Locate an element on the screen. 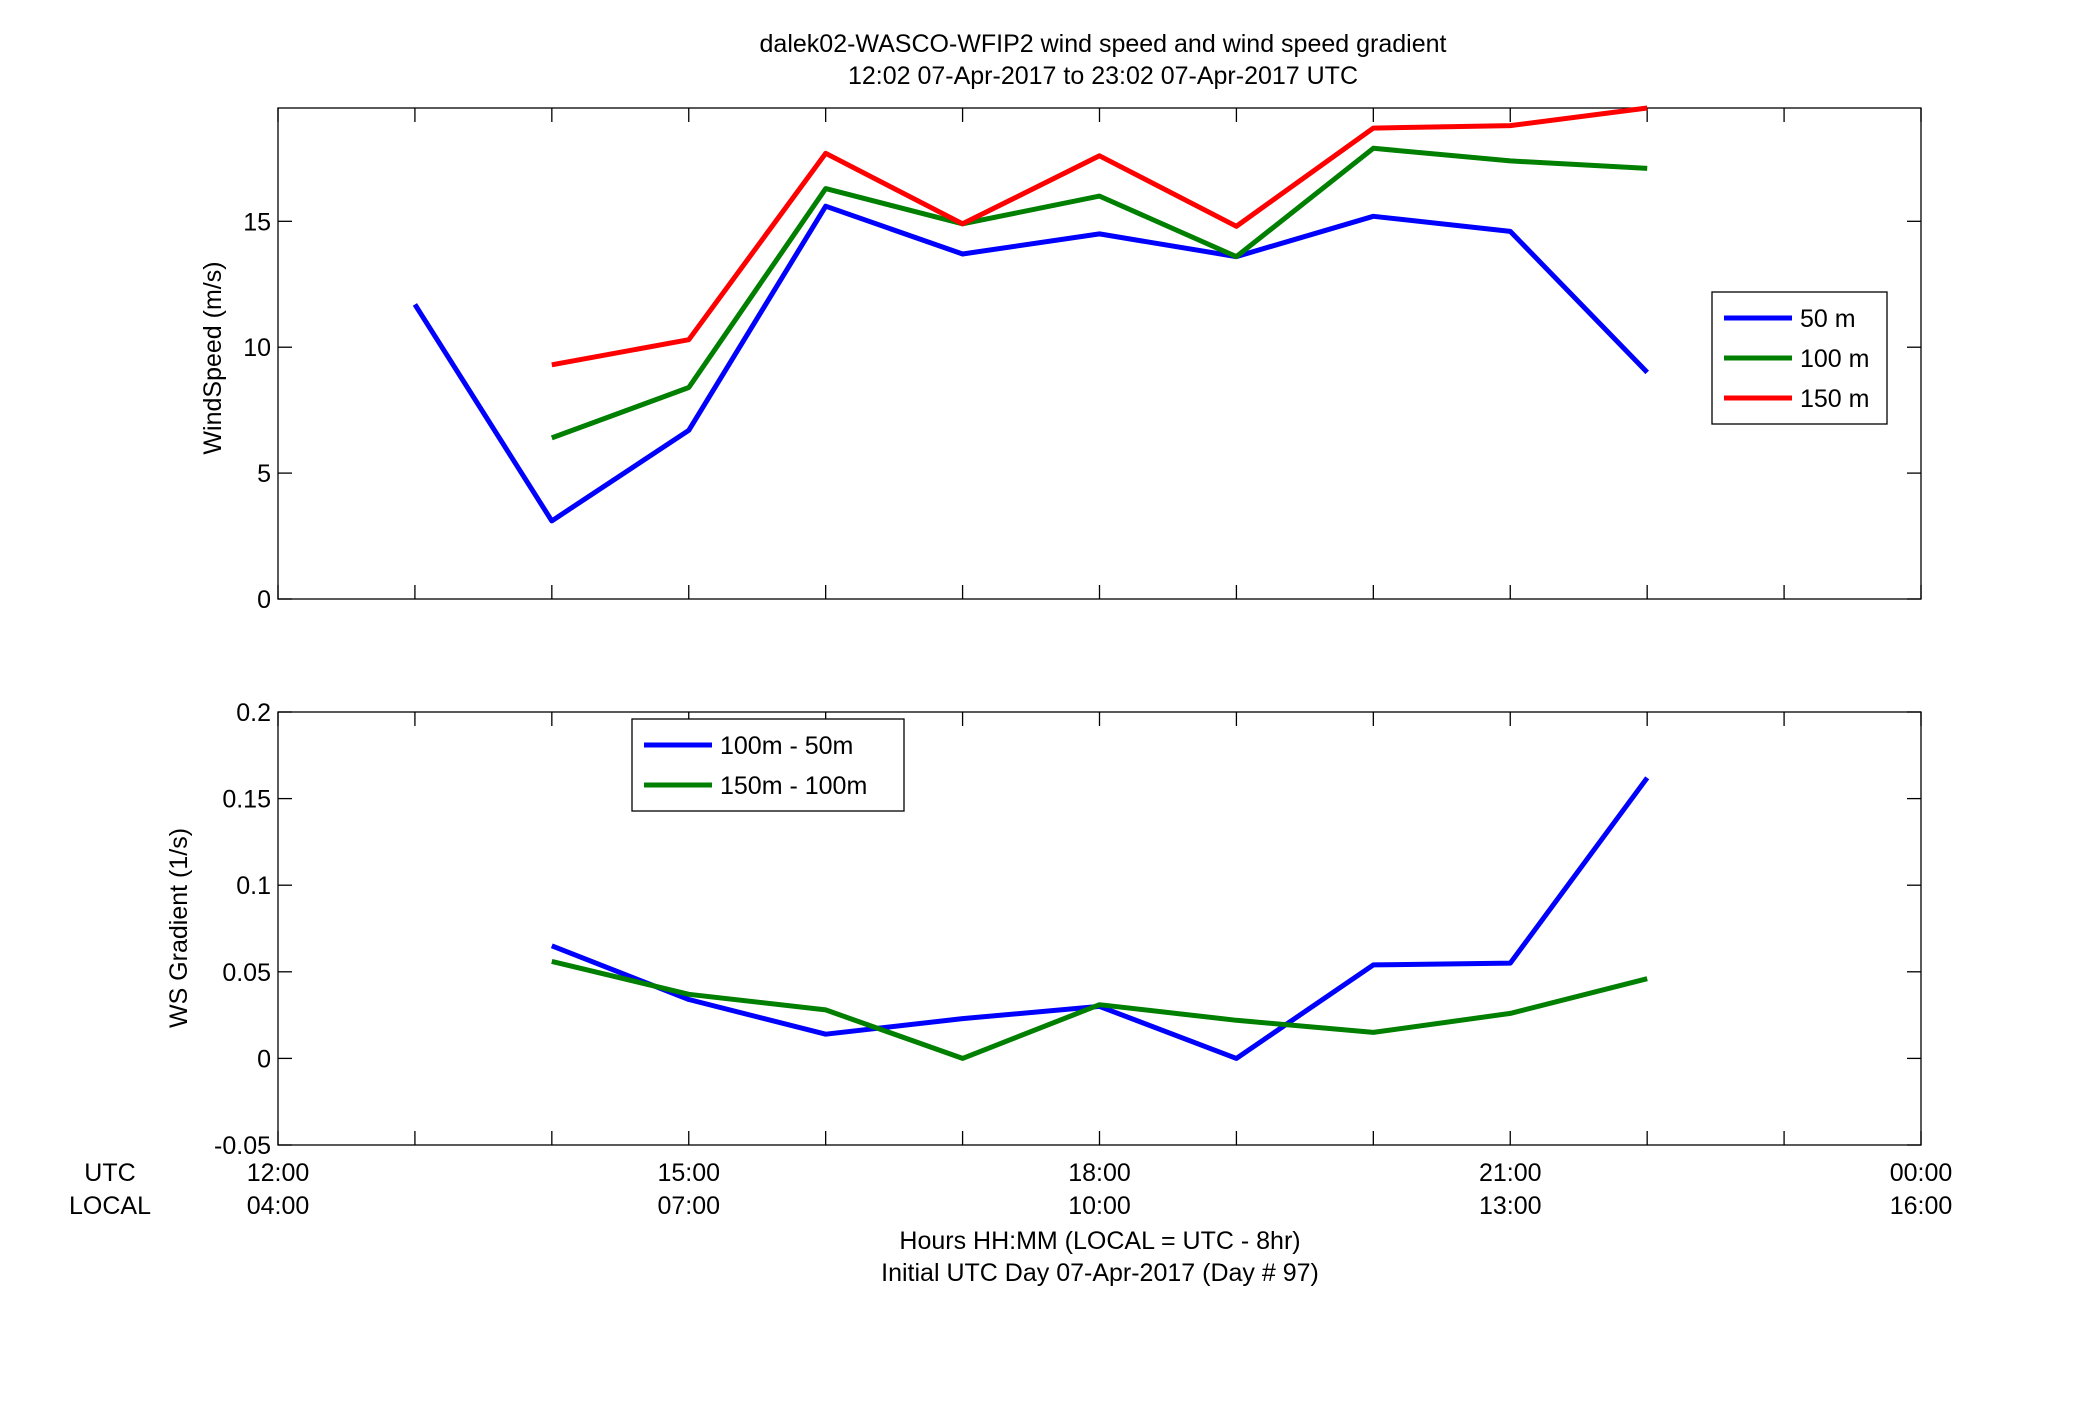  x-tick-label-local: 04:00 is located at coordinates (278, 1206).